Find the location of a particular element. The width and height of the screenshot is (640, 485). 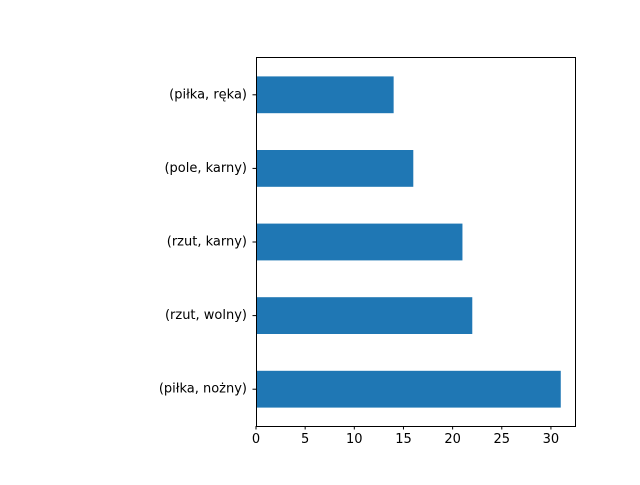

x-tick-label: 30 is located at coordinates (551, 439).